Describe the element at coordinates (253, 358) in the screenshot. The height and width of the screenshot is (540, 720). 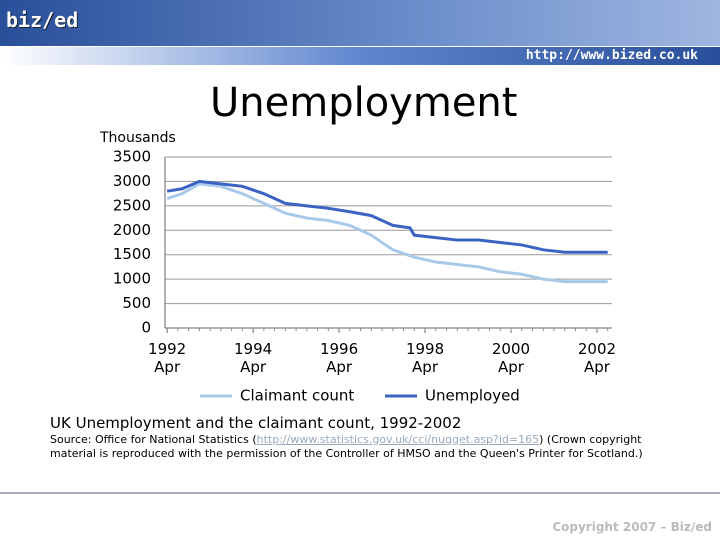
I see `x-tick-label: 1994 Apr` at that location.